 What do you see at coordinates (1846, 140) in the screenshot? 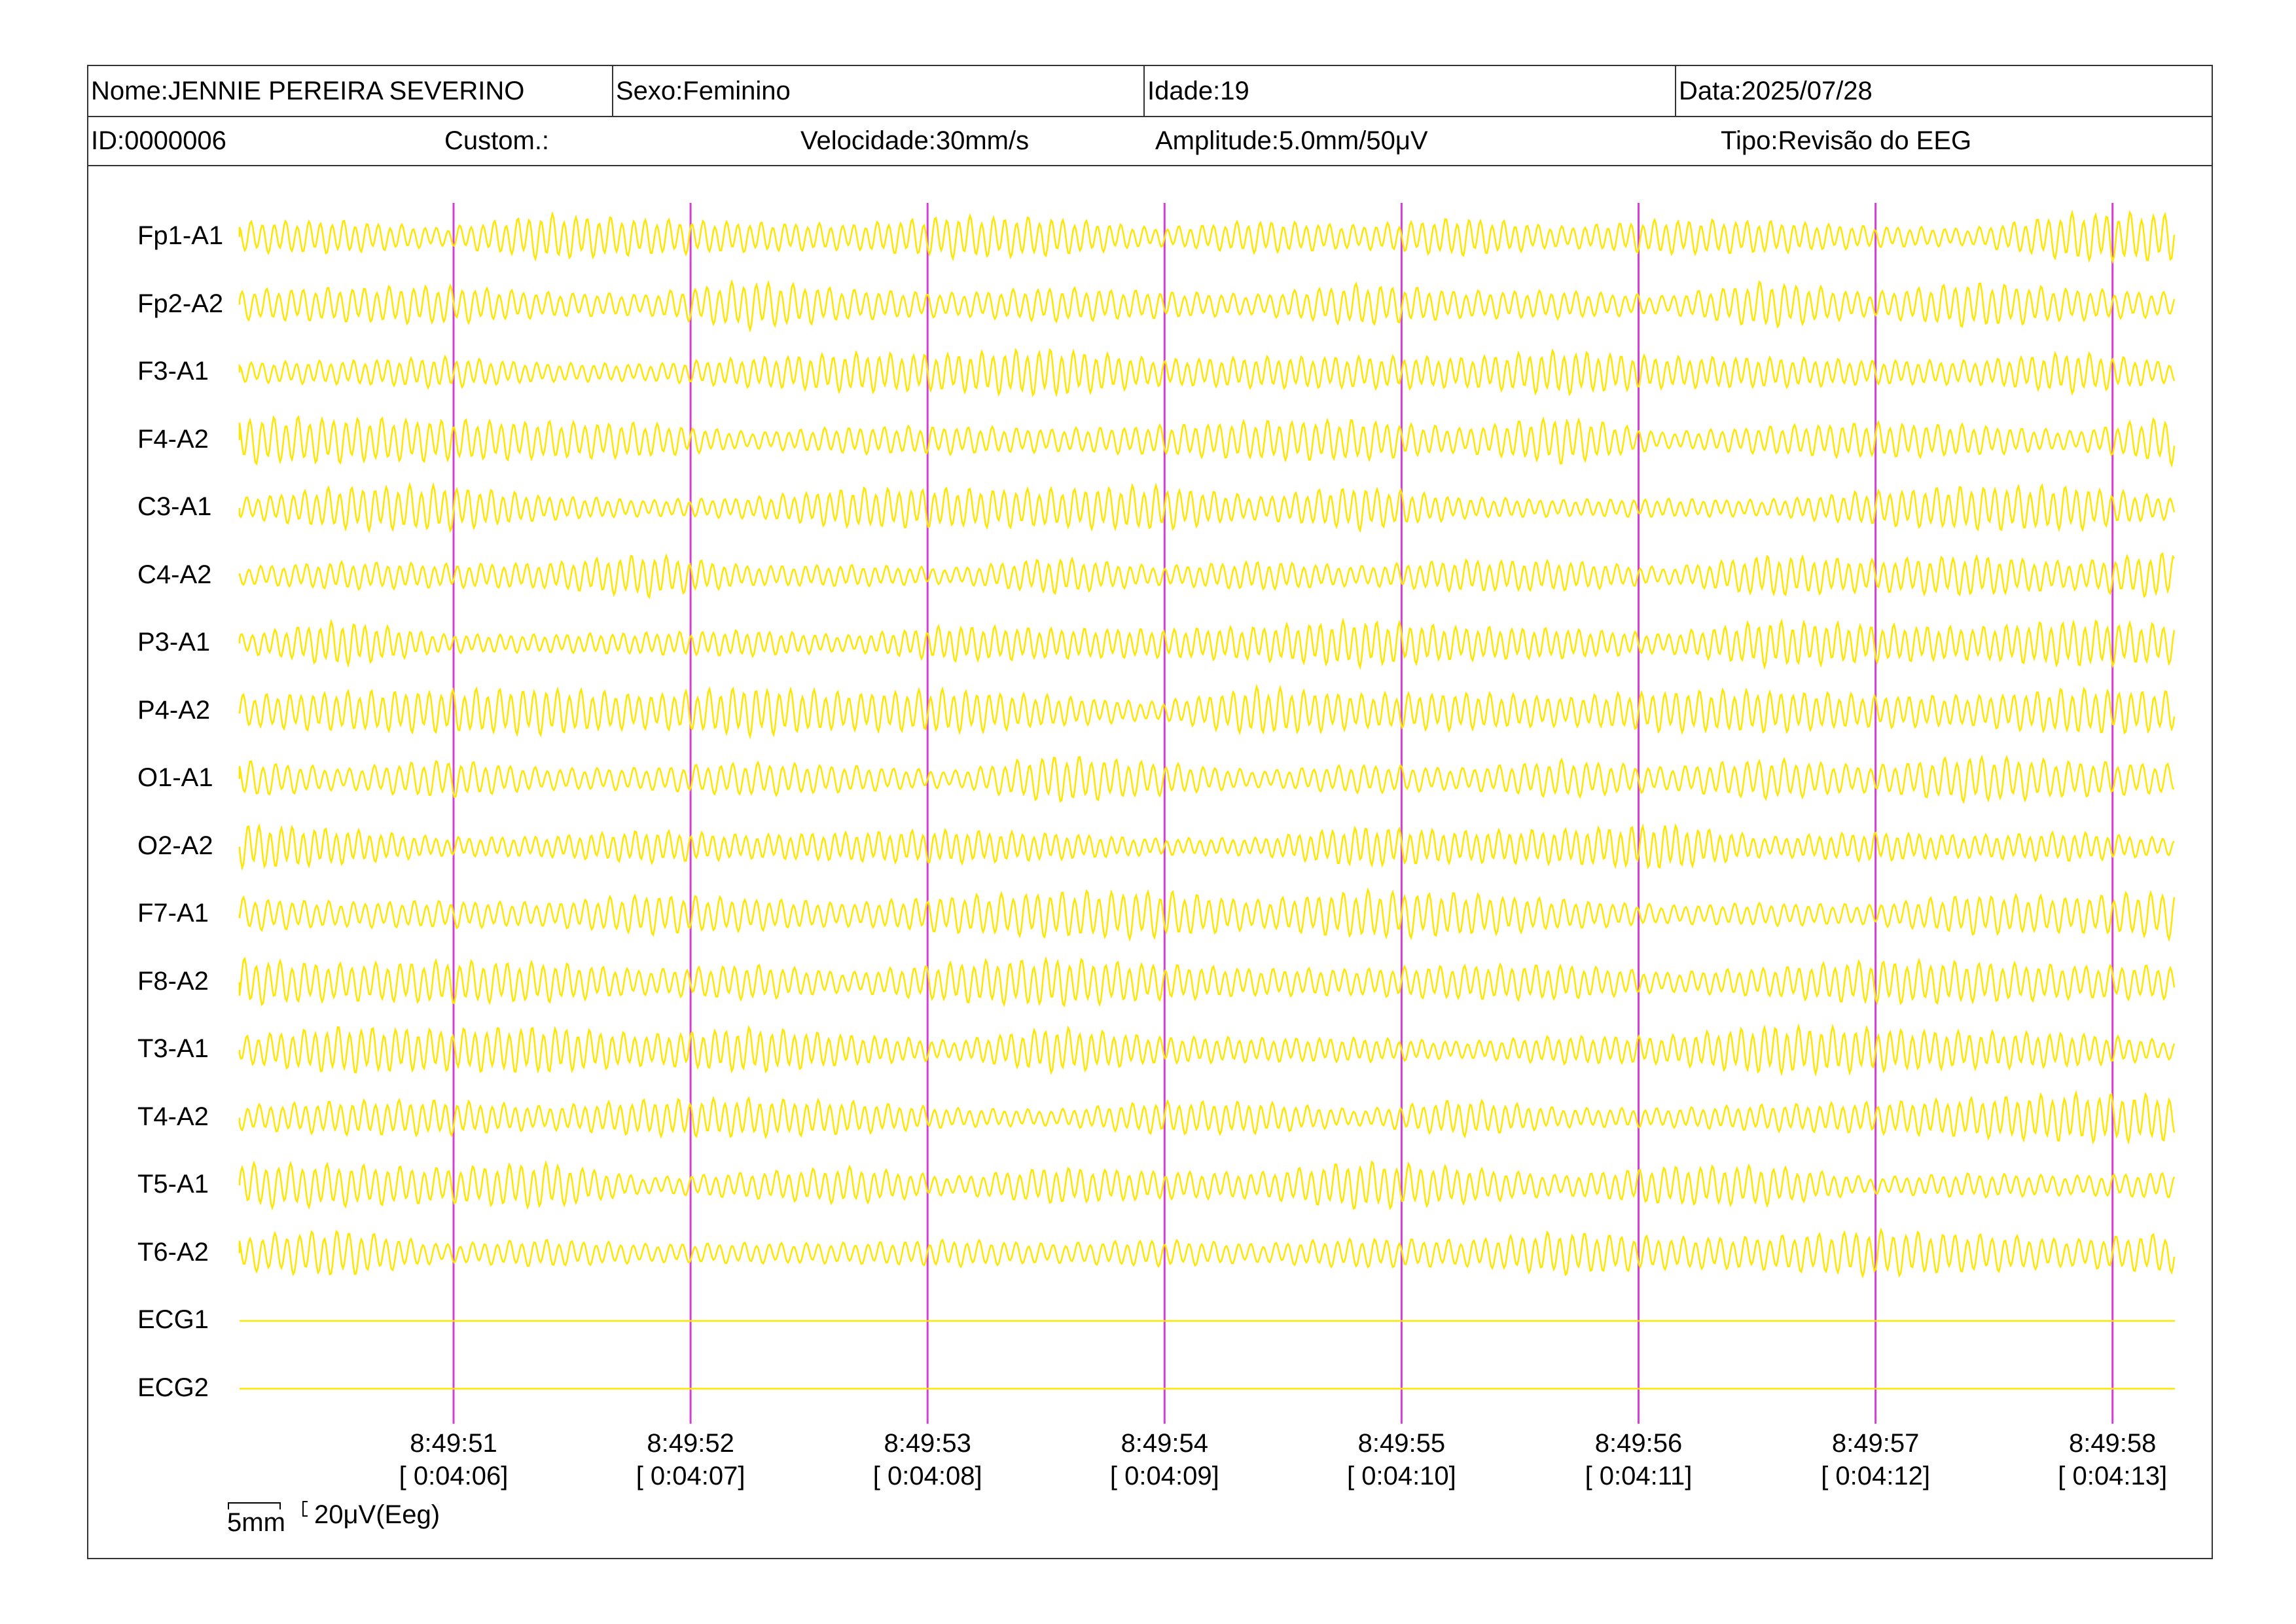
I see `review-type: Tipo:Revisão do EEG` at bounding box center [1846, 140].